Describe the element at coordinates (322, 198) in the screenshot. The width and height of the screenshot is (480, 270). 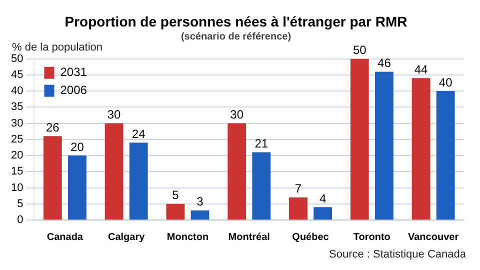
I see `data-label: 4` at that location.